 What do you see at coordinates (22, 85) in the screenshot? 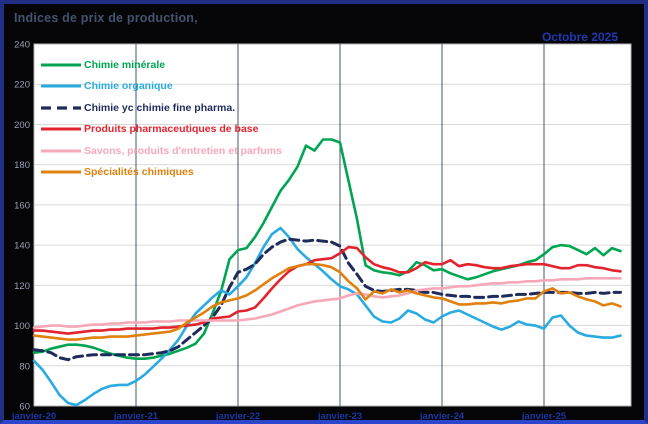
I see `y-tick-label-220: 220` at bounding box center [22, 85].